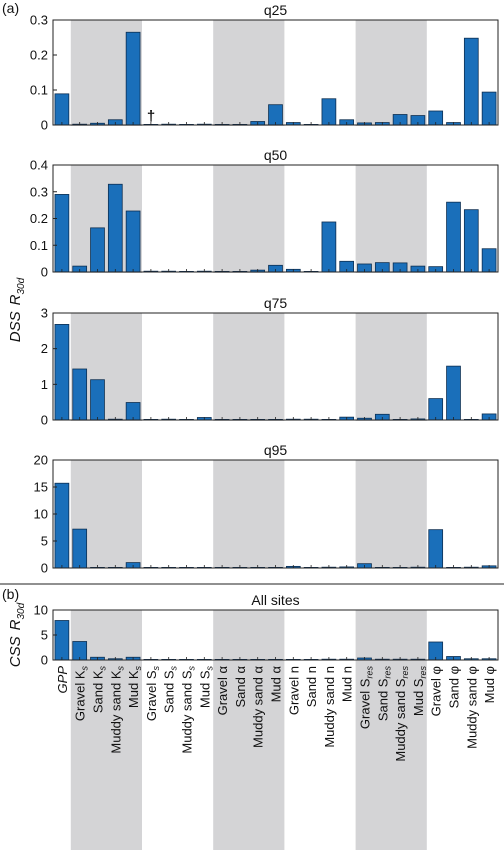 The width and height of the screenshot is (504, 850). I want to click on y-tick-label-2-0: 0, so click(44, 420).